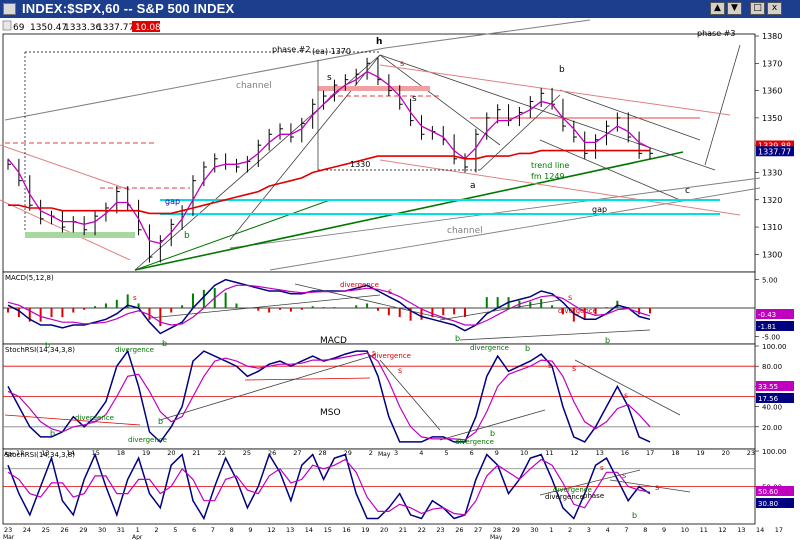  I want to click on lower-date-tick: 30, so click(102, 530).